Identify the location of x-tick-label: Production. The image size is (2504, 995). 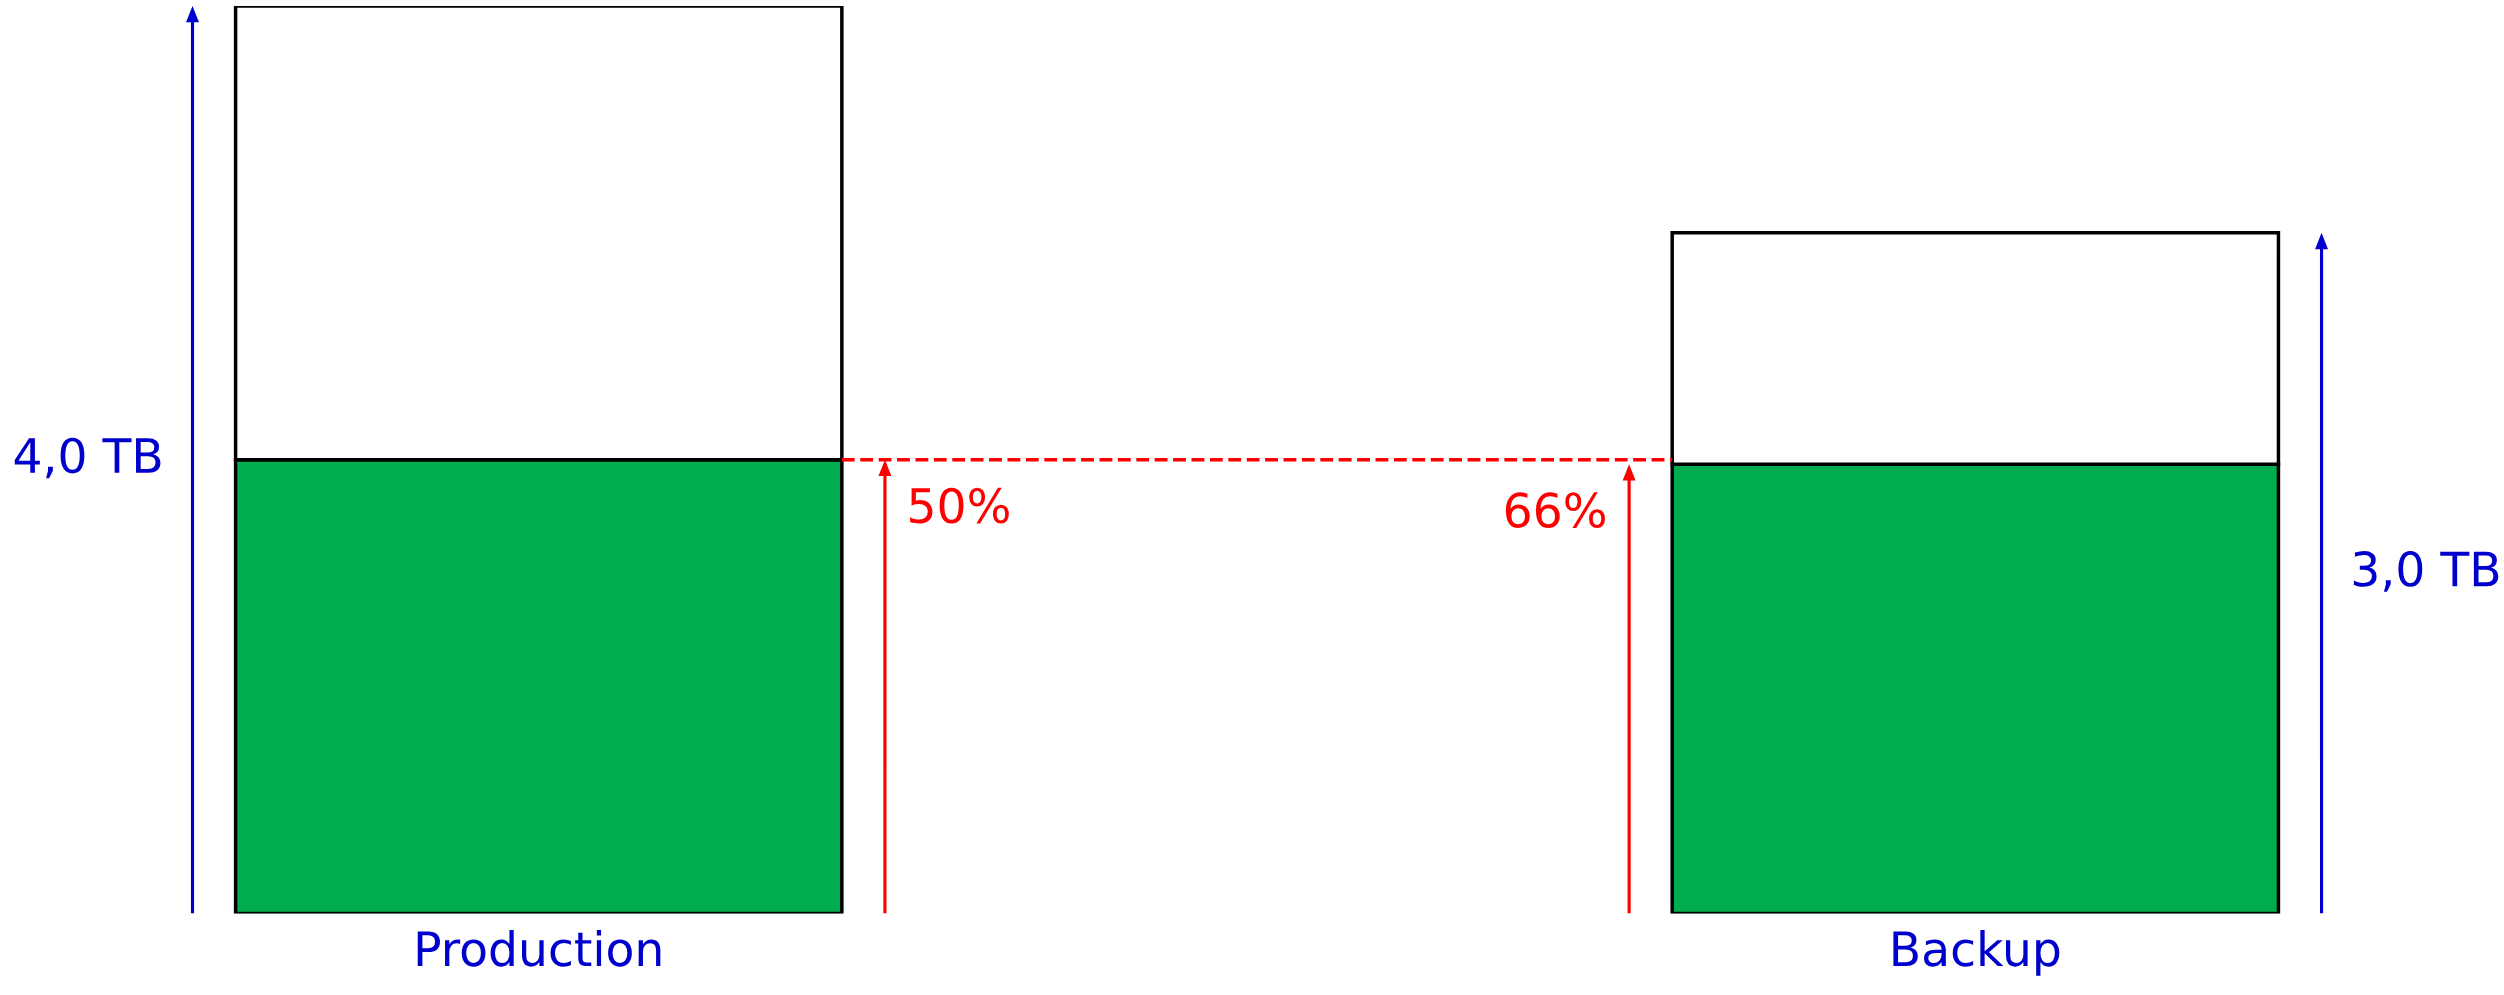
(539, 948).